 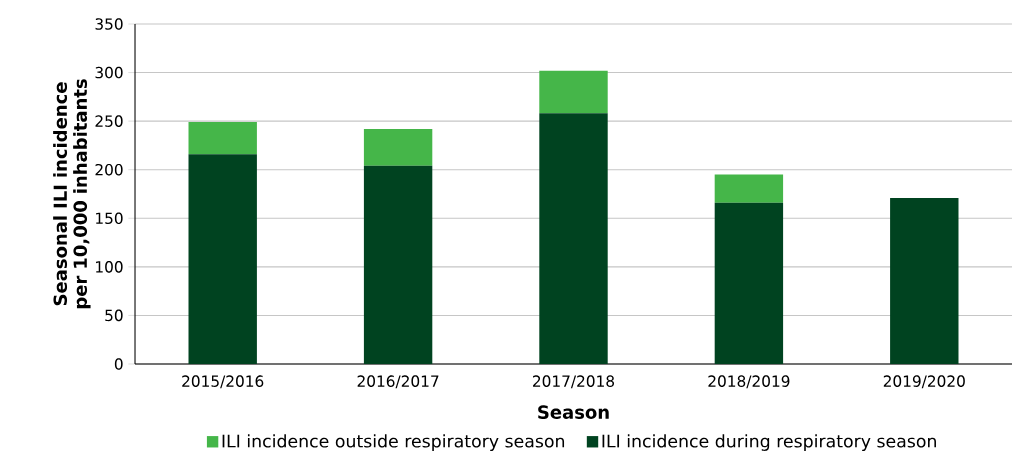 I want to click on y-tick-label: 100, so click(x=109, y=267).